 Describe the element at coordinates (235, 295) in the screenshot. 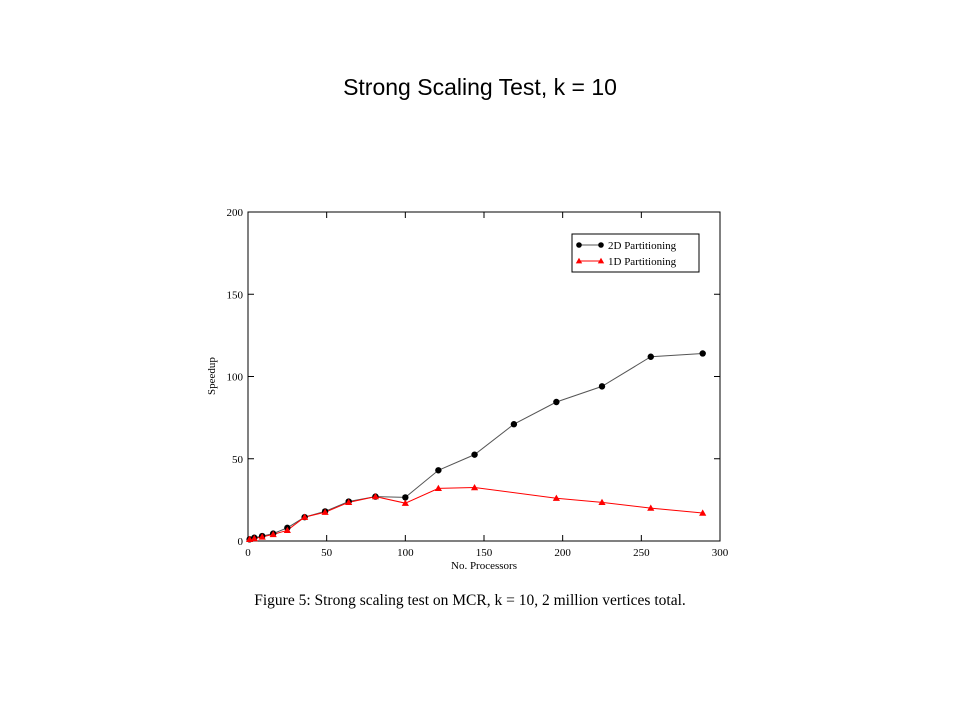

I see `y-tick-label: 150` at that location.